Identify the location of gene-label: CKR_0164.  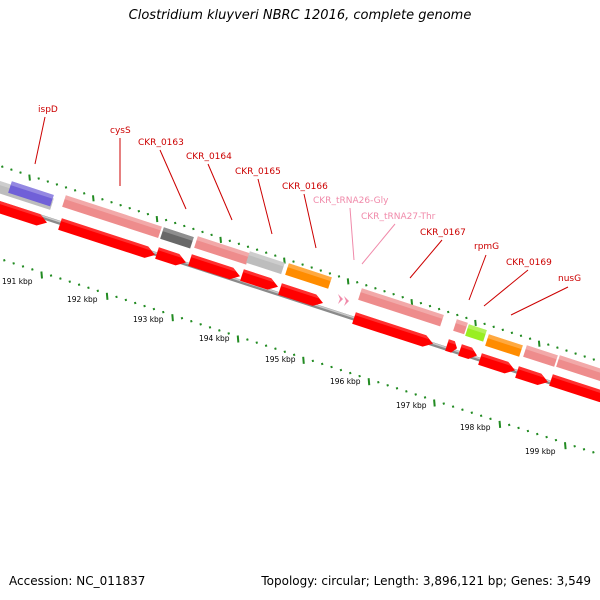
(209, 157).